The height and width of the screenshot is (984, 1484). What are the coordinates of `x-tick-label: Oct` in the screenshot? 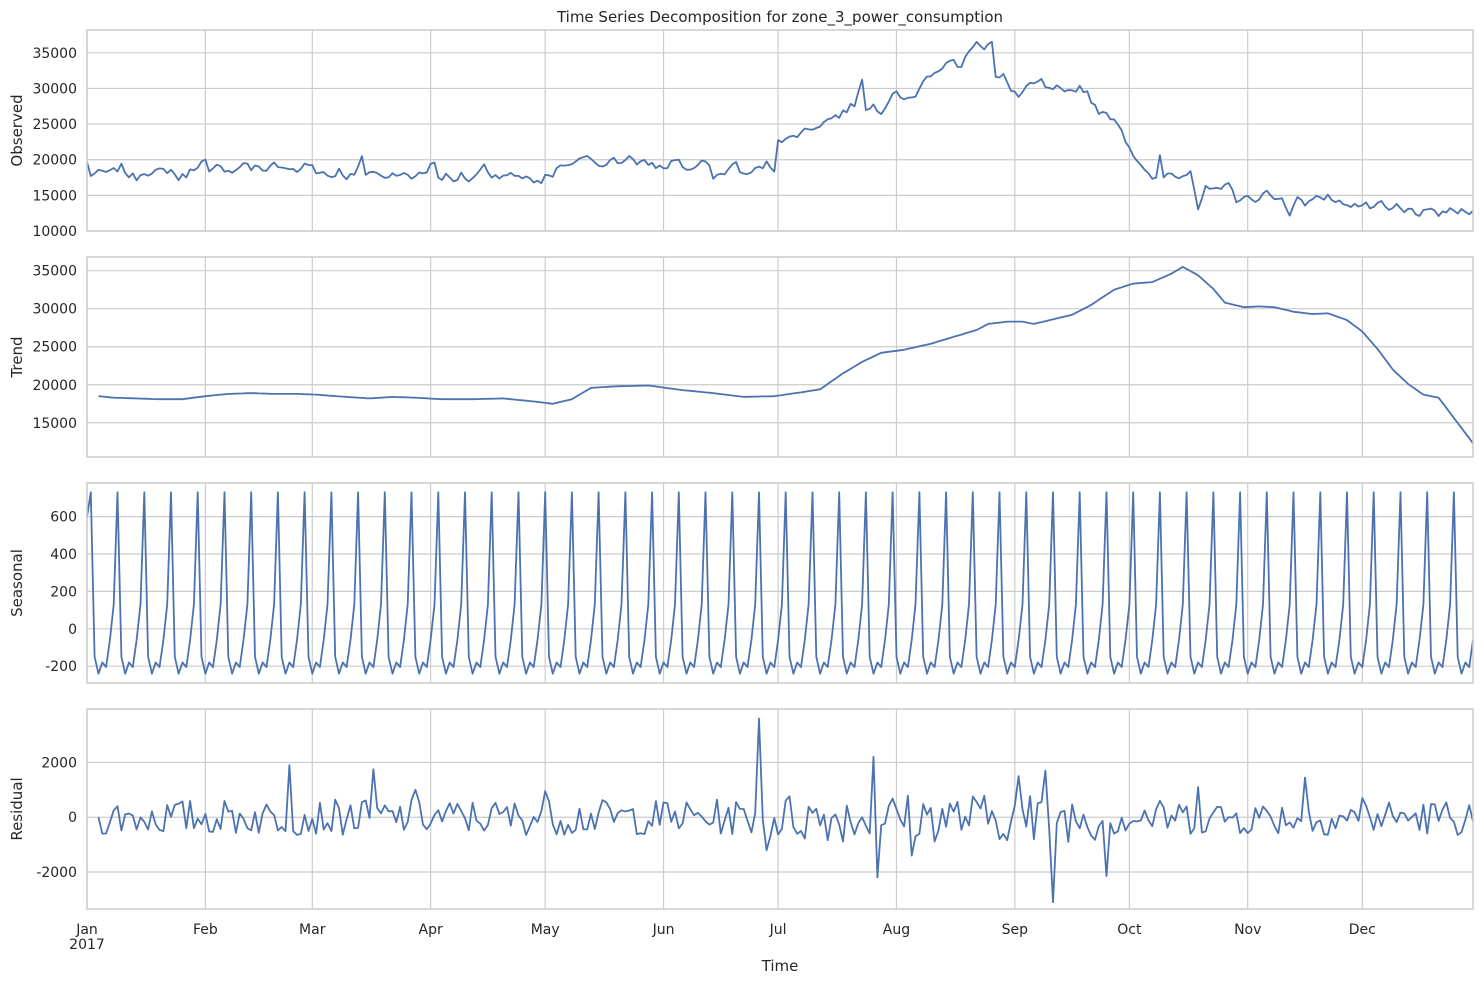 It's located at (1129, 930).